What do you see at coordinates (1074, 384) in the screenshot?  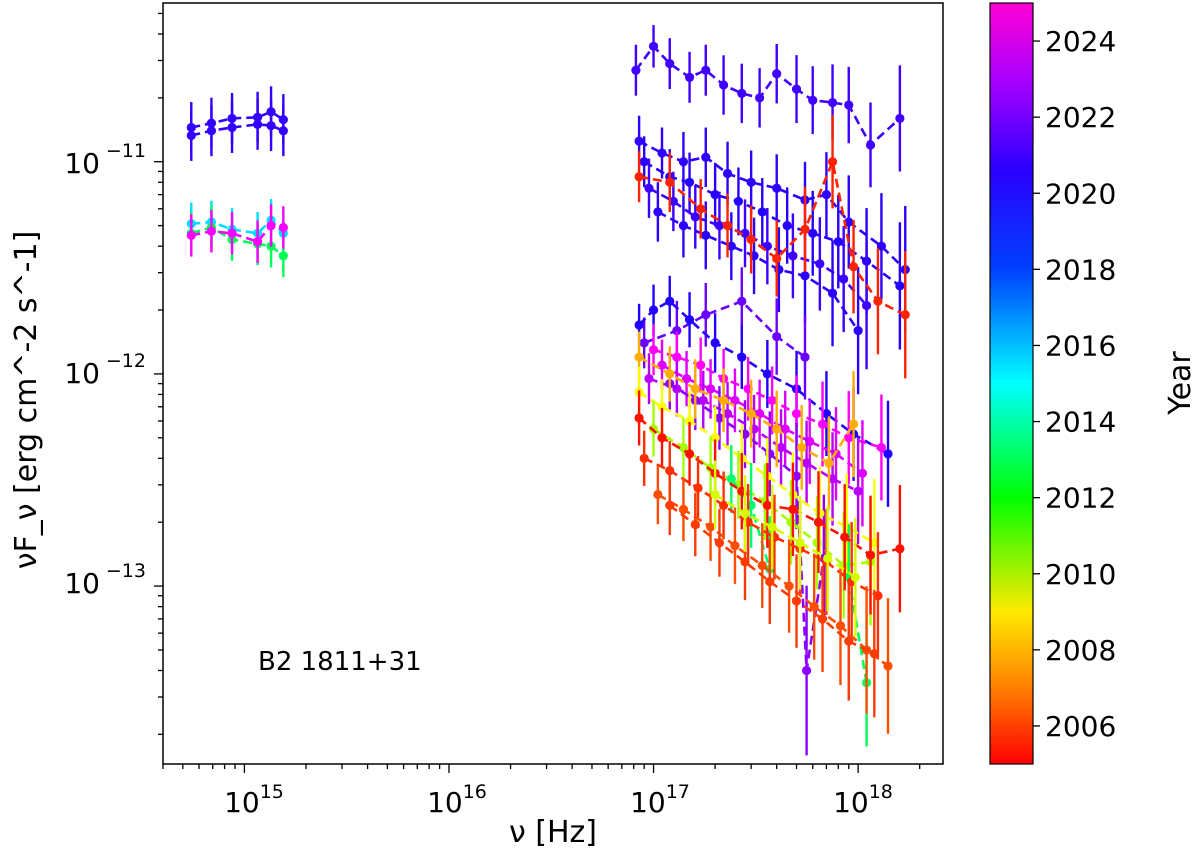 I see `colorbar-ticks: 2006 2008 2010 2012 2014 2016 2018 2020 2022 2024` at bounding box center [1074, 384].